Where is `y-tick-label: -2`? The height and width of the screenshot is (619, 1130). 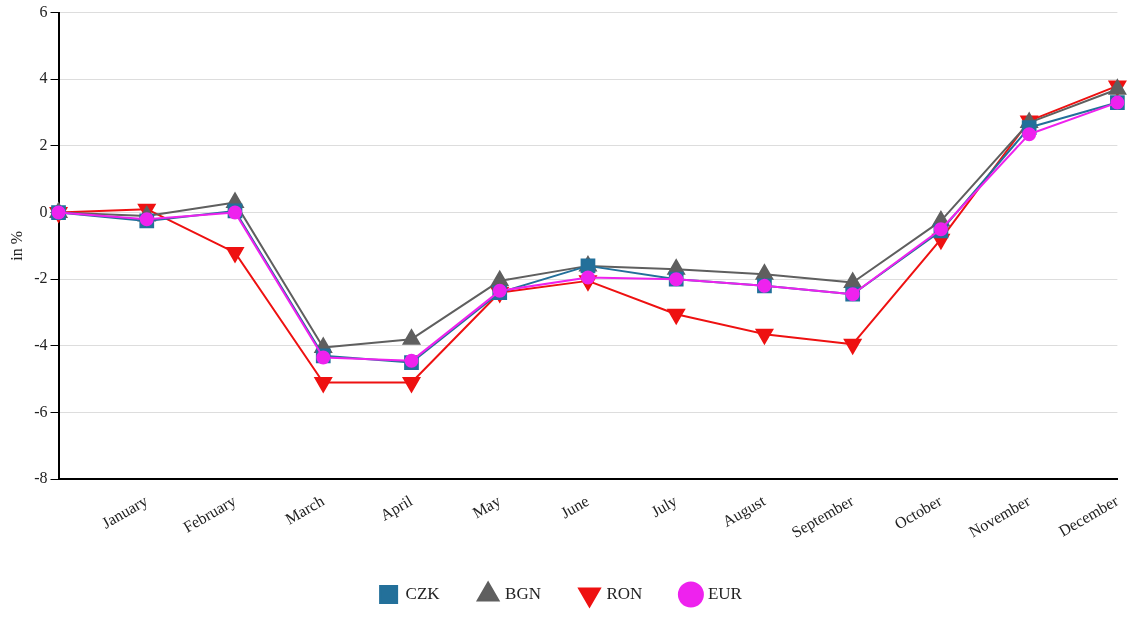
y-tick-label: -2 is located at coordinates (41, 278).